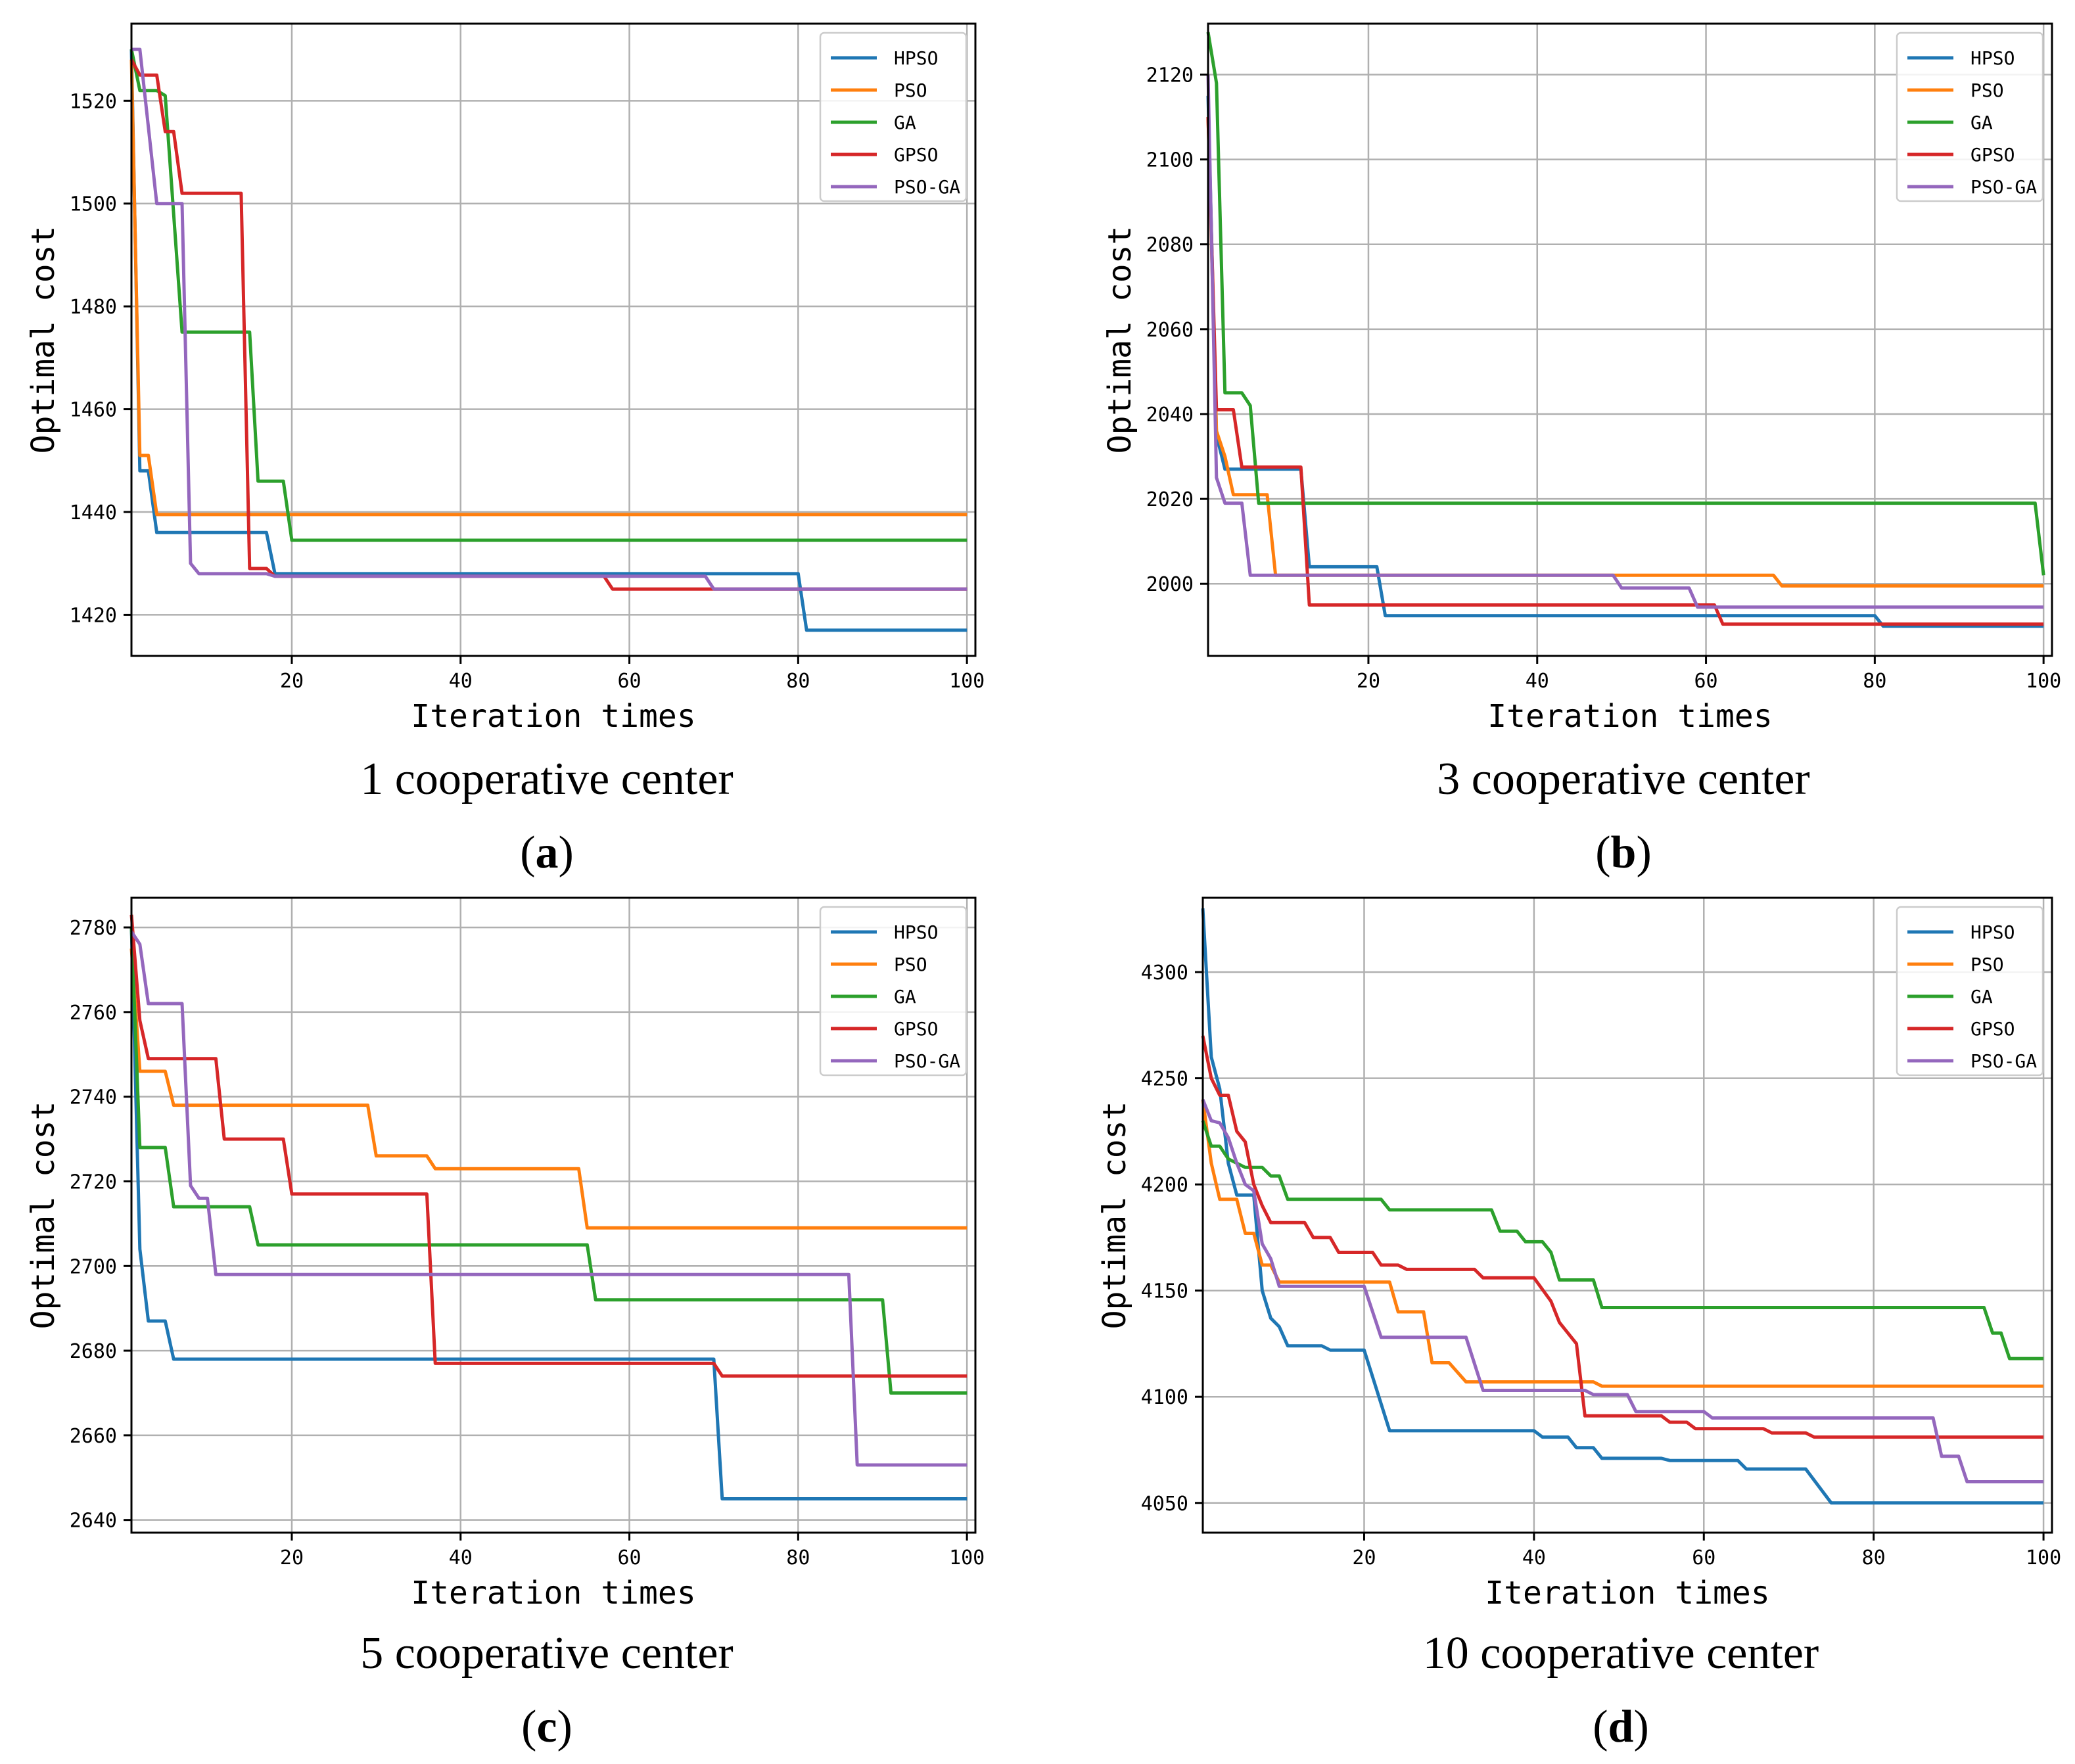 The width and height of the screenshot is (2075, 1764). I want to click on y-tick-label: 4200, so click(1164, 1185).